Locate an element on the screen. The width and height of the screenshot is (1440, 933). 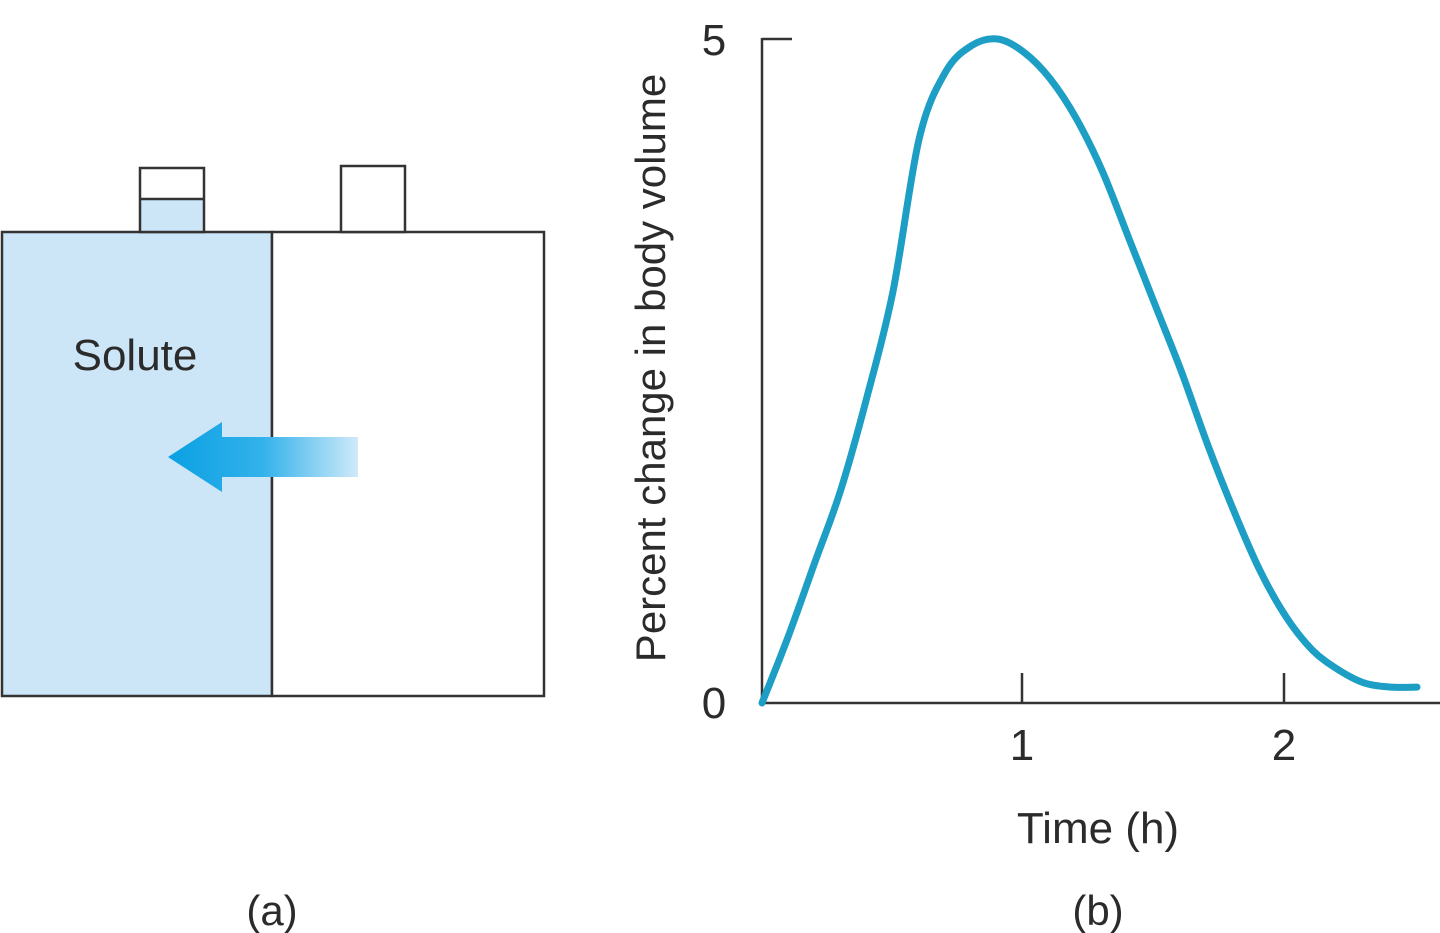
right-level-tube is located at coordinates (373, 199).